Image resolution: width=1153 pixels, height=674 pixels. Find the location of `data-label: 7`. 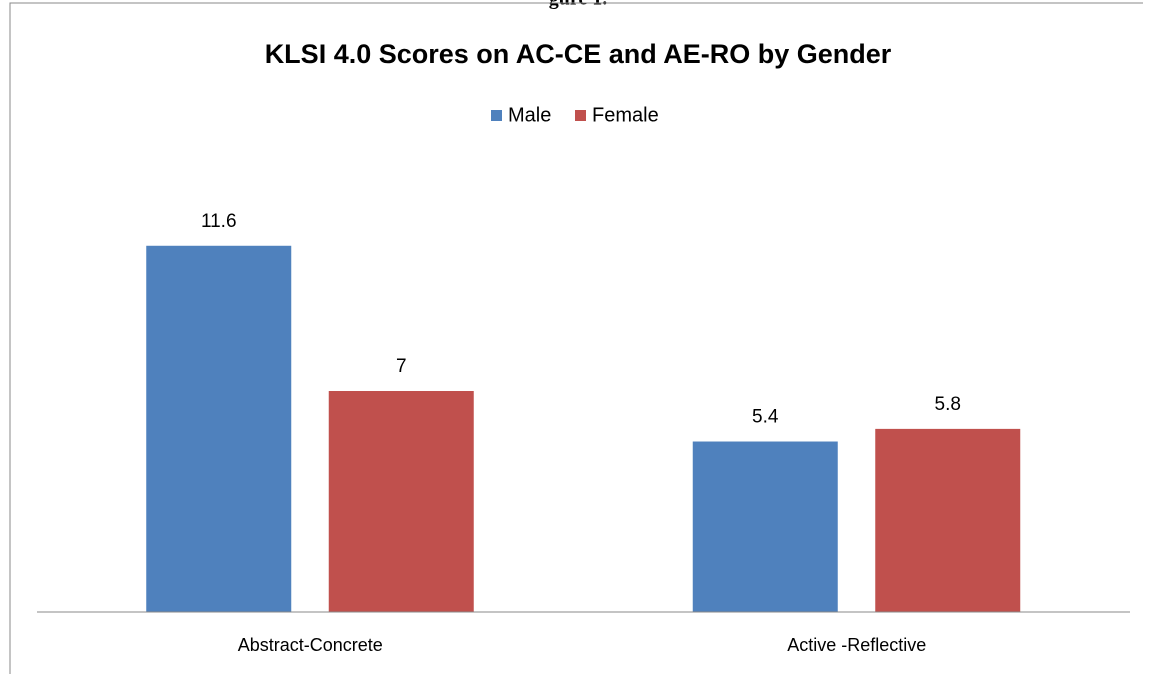

data-label: 7 is located at coordinates (401, 366).